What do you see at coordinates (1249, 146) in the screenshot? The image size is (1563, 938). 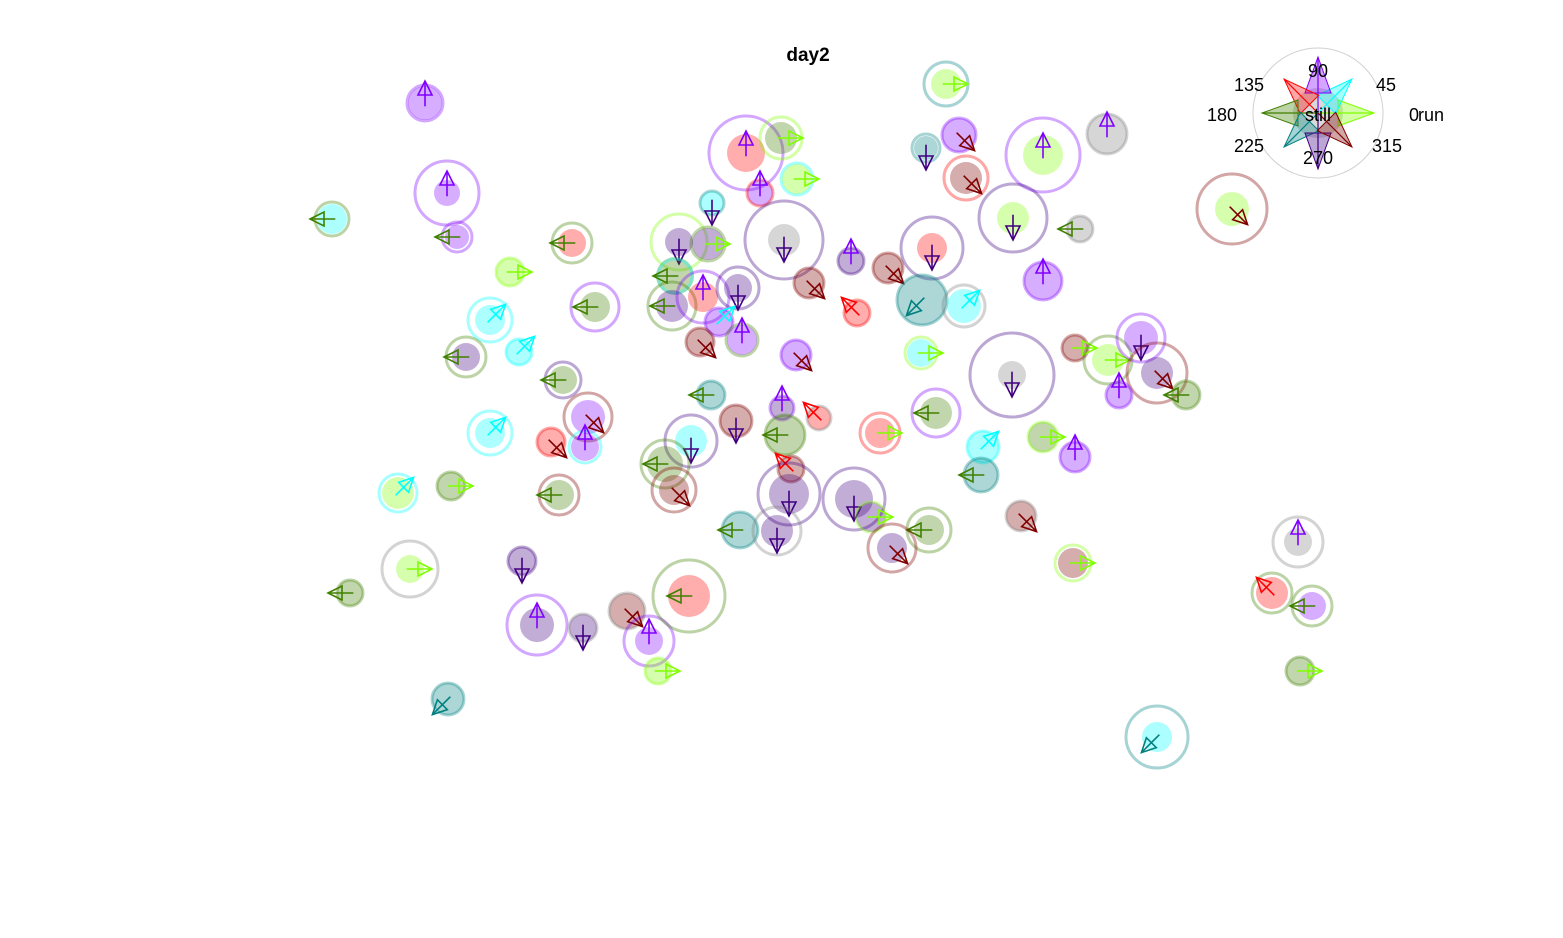 I see `legend-label: 225` at bounding box center [1249, 146].